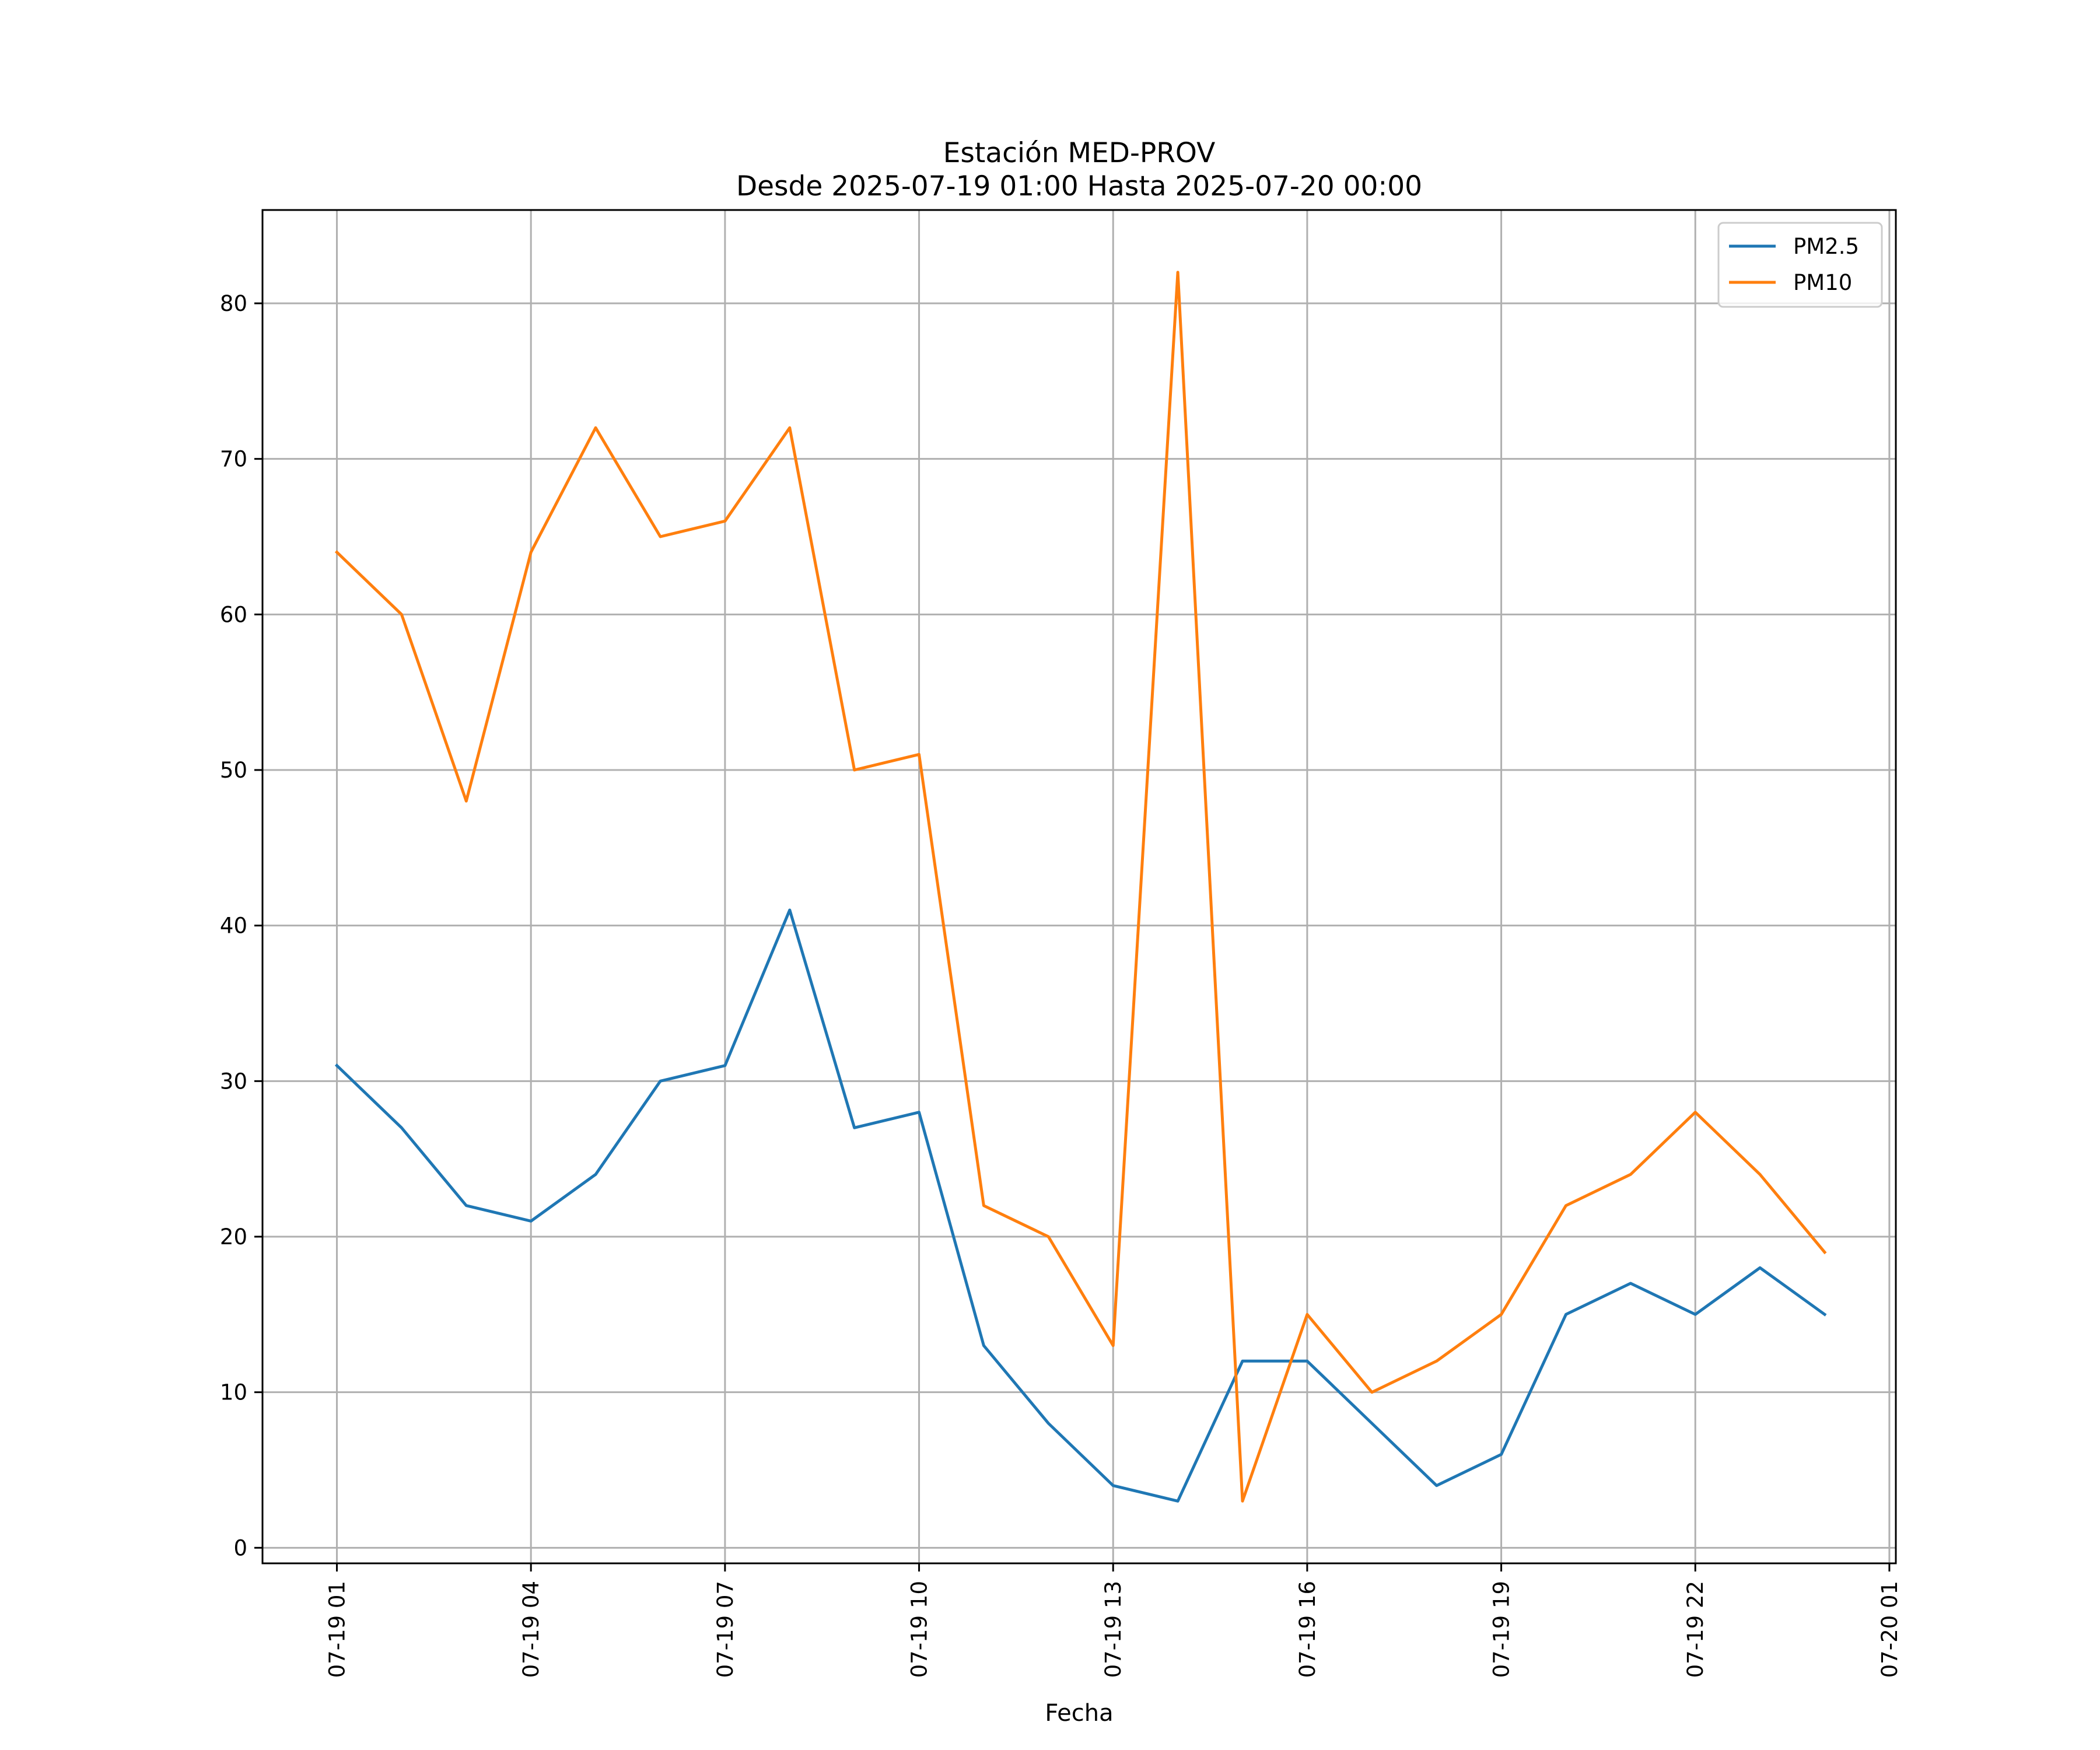  What do you see at coordinates (1889, 1629) in the screenshot?
I see `x-tick-label: 07-20 01` at bounding box center [1889, 1629].